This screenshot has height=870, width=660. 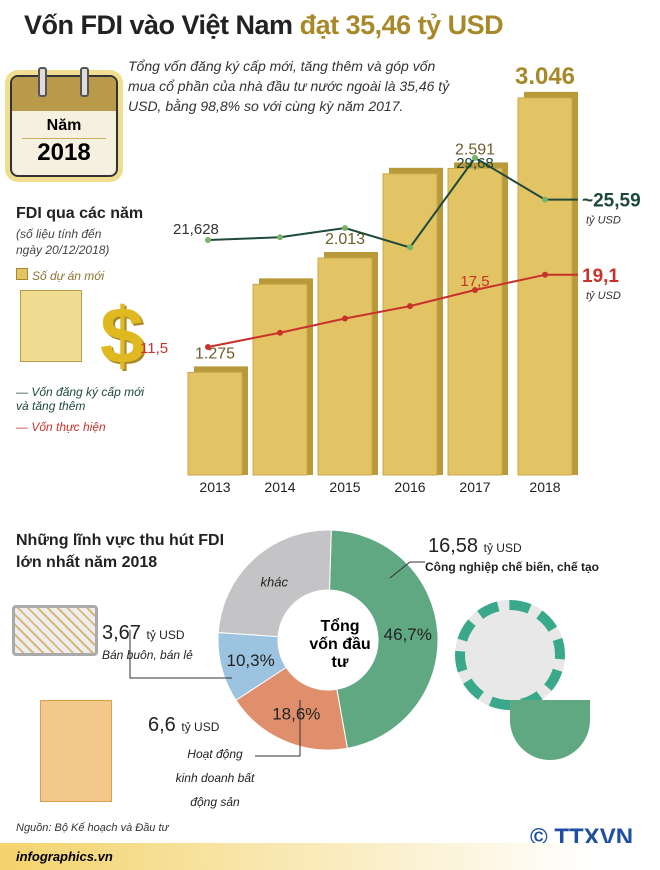 I want to click on footer-site: infographics.vn, so click(x=64, y=856).